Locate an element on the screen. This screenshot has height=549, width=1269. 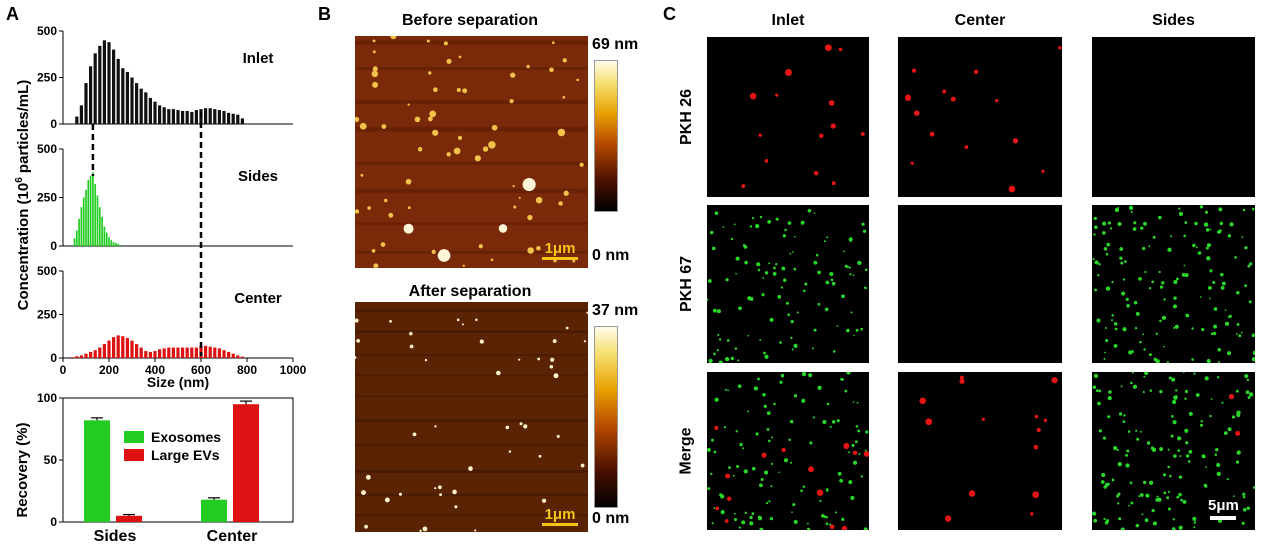
column-label-center: Center is located at coordinates (980, 20).